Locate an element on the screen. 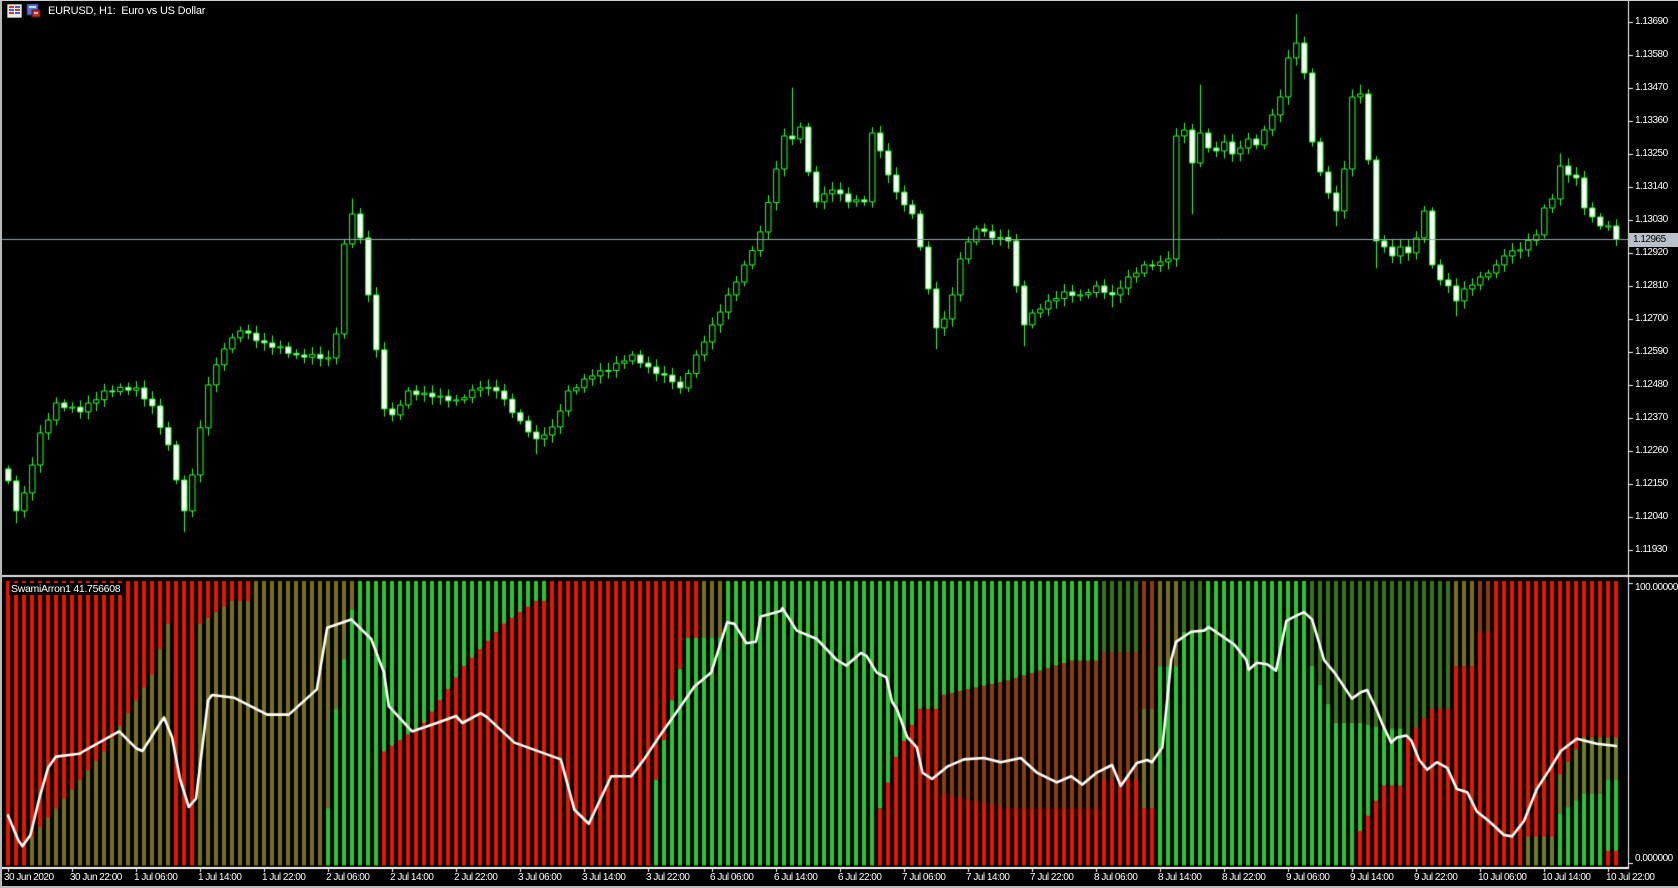 The image size is (1678, 888). time-axis-label: 6 Jul 14:00 is located at coordinates (796, 877).